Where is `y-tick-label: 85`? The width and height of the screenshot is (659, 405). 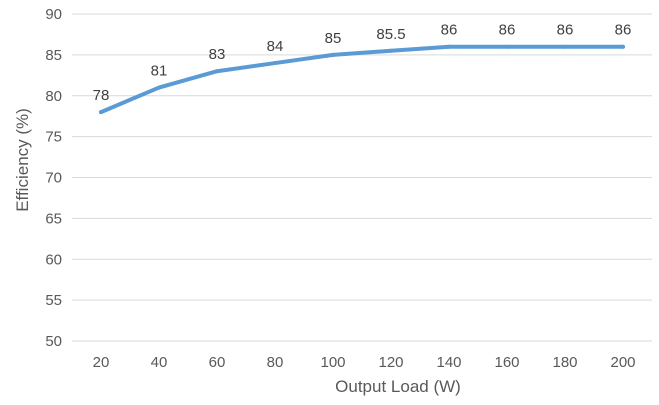 y-tick-label: 85 is located at coordinates (53, 55).